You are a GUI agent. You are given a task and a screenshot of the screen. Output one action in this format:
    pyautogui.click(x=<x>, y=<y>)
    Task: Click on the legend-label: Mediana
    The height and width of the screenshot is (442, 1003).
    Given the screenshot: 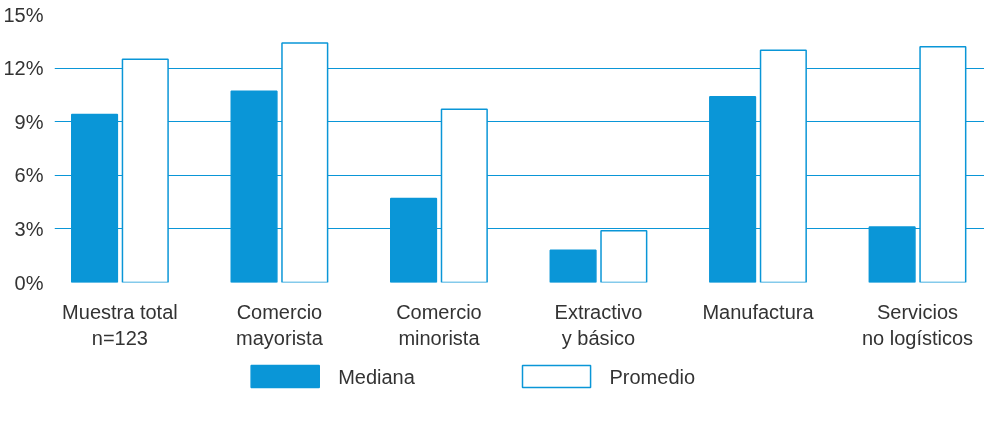 What is the action you would take?
    pyautogui.click(x=377, y=376)
    